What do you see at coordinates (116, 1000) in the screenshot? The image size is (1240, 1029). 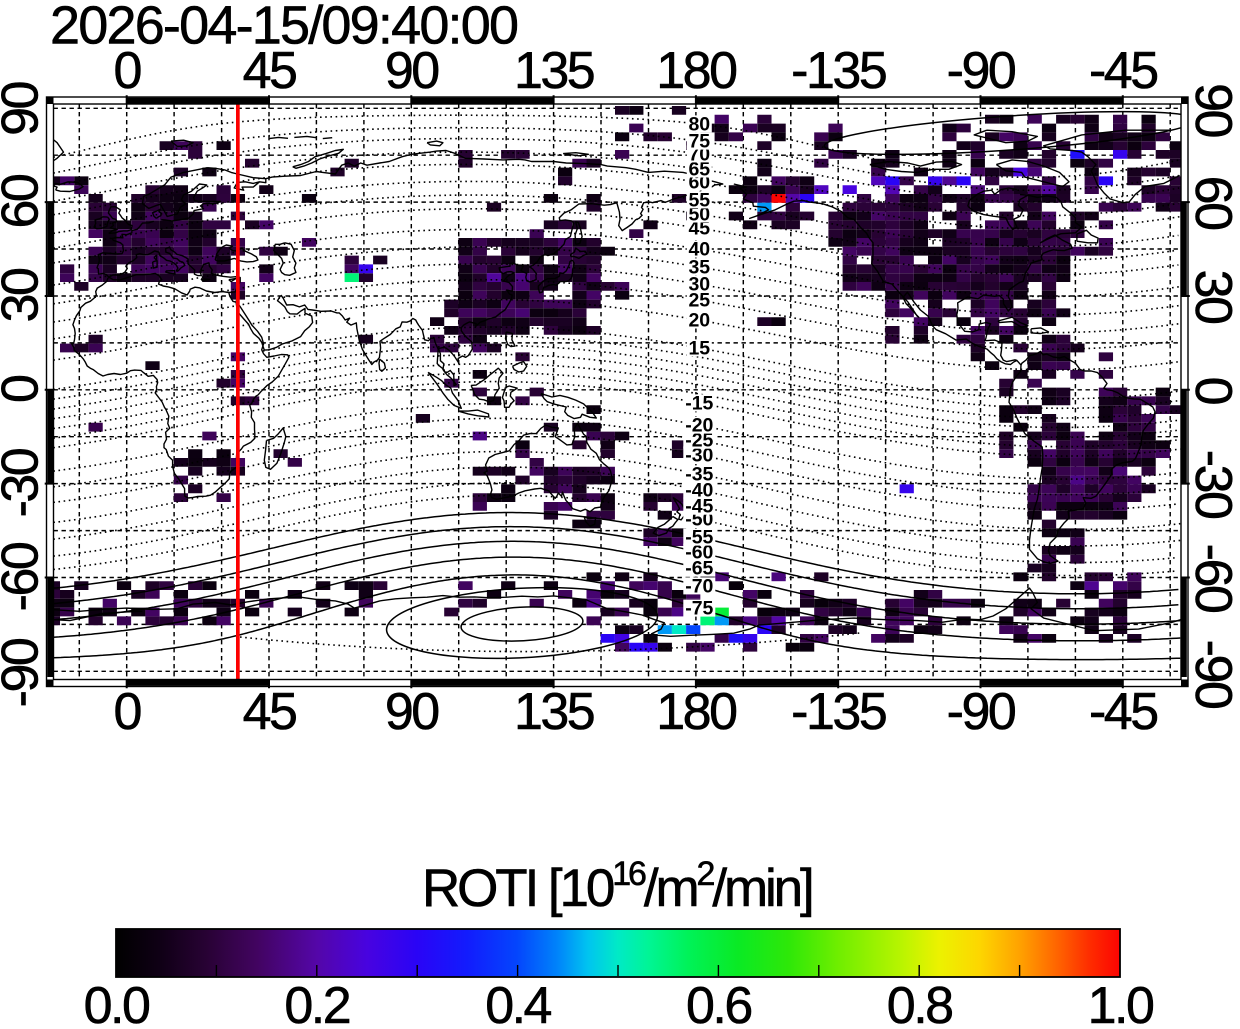 I see `svg-text: 0.0` at bounding box center [116, 1000].